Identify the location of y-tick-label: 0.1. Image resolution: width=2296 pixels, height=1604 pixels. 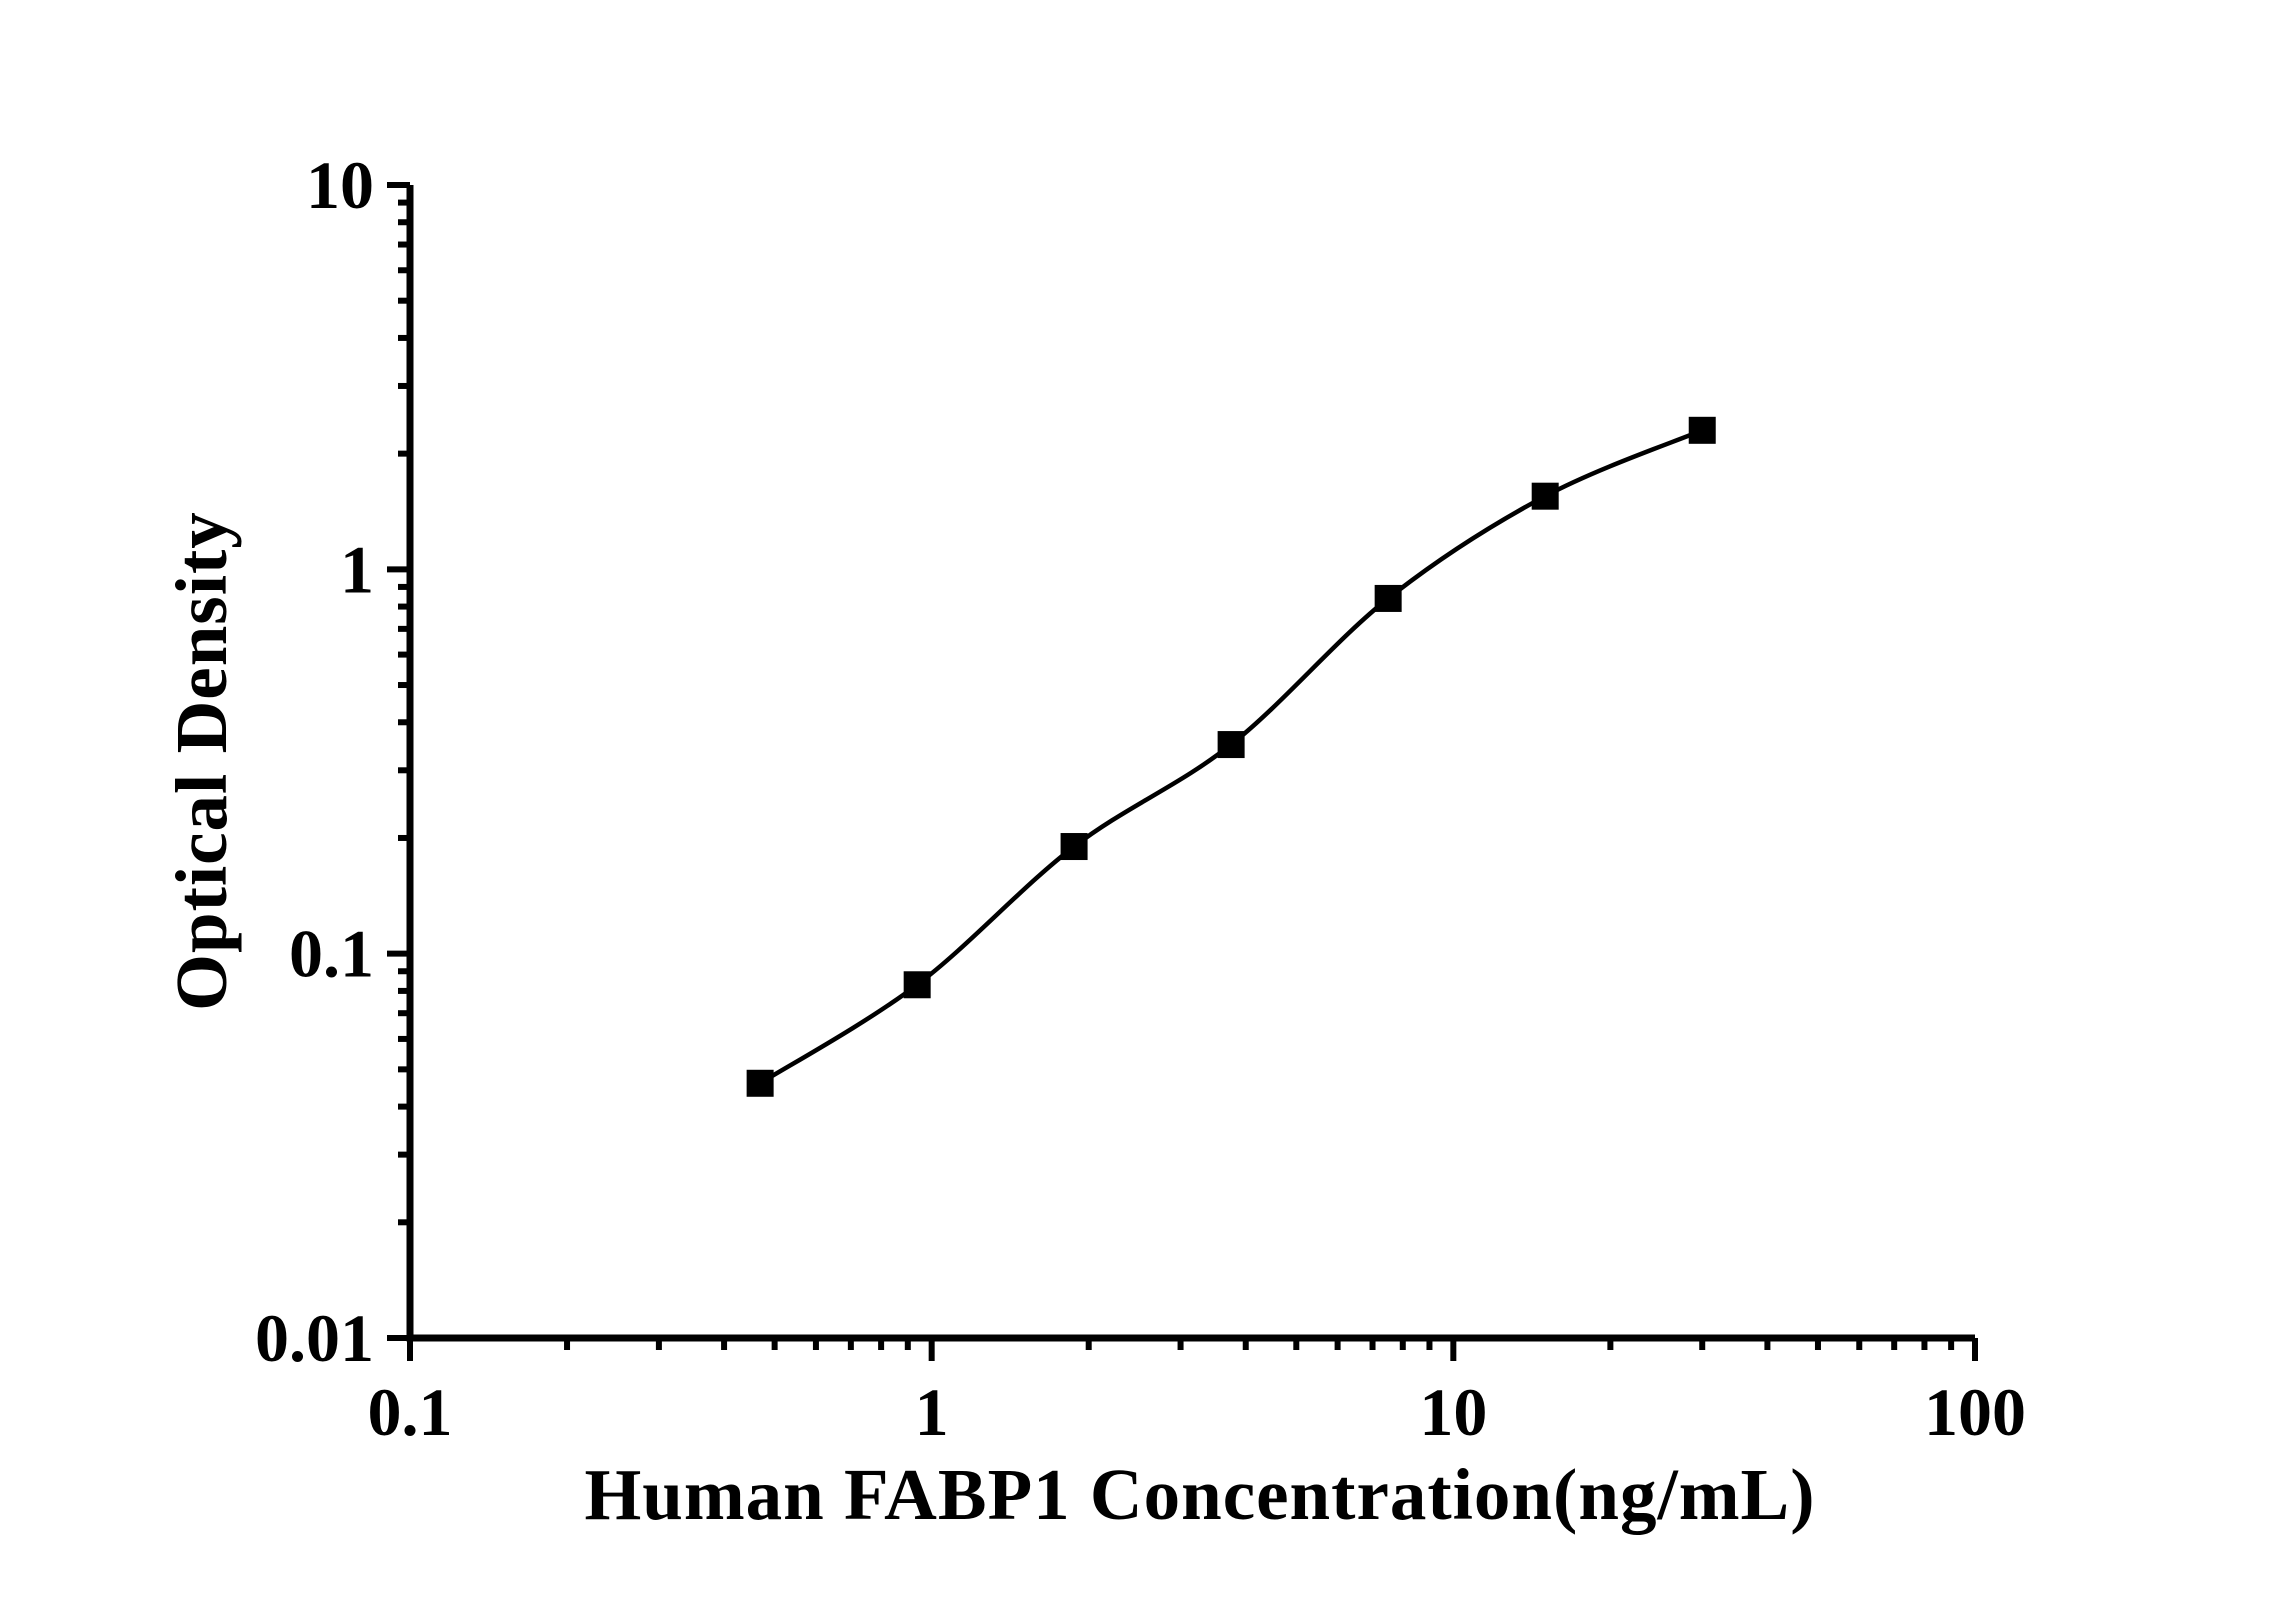
(331, 954).